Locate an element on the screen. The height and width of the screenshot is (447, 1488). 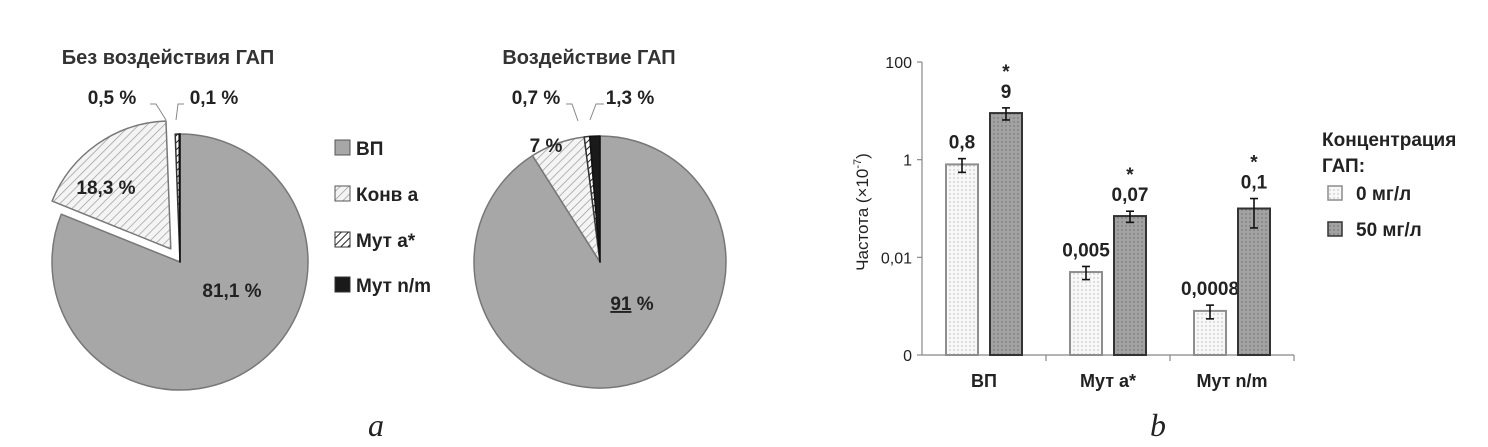
bar-category-label: ВП is located at coordinates (984, 381).